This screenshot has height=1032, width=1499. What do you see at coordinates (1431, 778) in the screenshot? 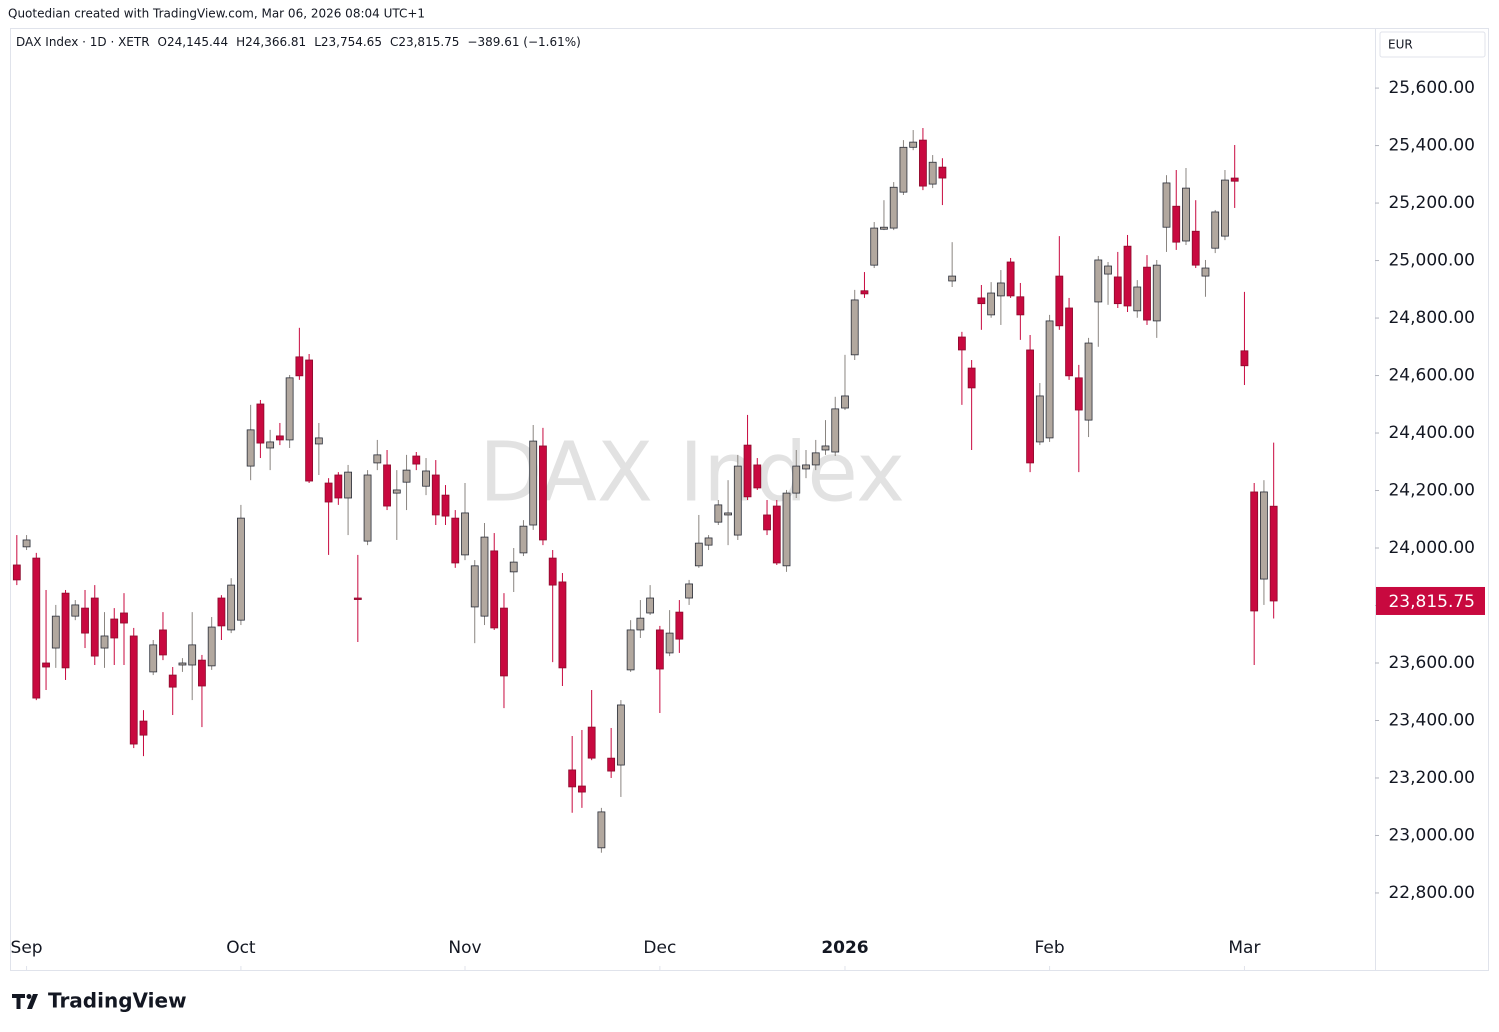
I see `y-tick-label: 23,200.00` at bounding box center [1431, 778].